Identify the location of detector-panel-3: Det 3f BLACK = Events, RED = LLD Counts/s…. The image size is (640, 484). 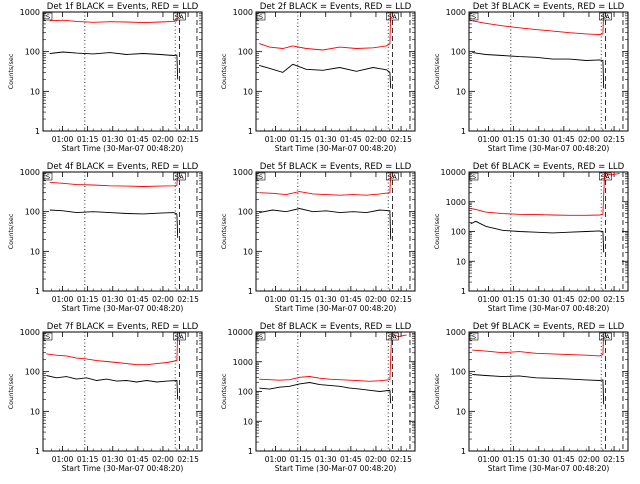
(531, 77).